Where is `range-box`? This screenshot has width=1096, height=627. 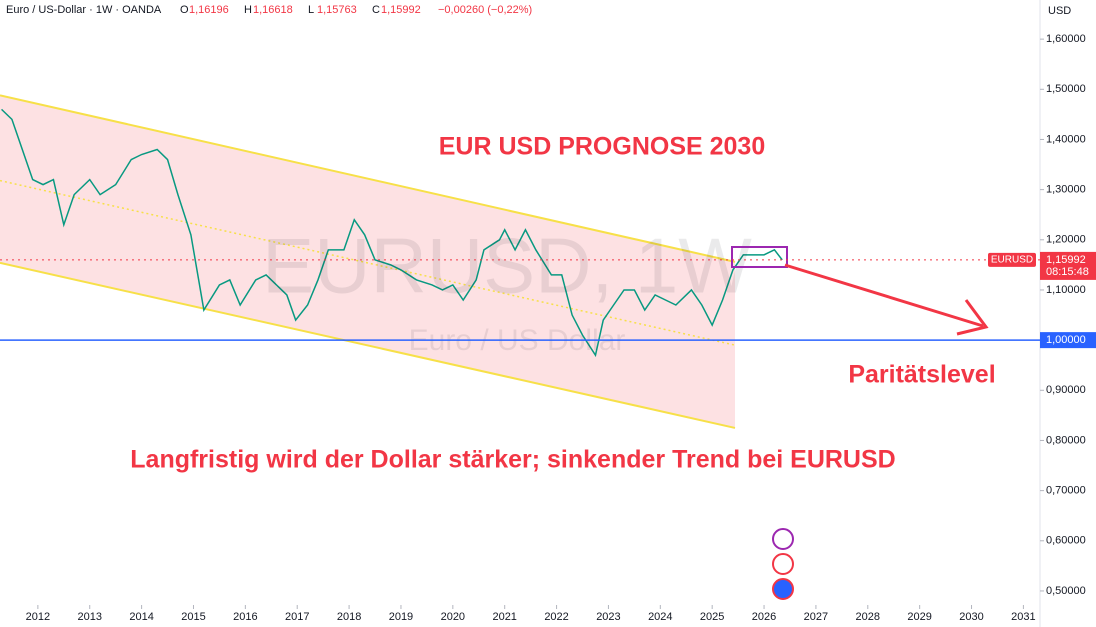
range-box is located at coordinates (759, 257).